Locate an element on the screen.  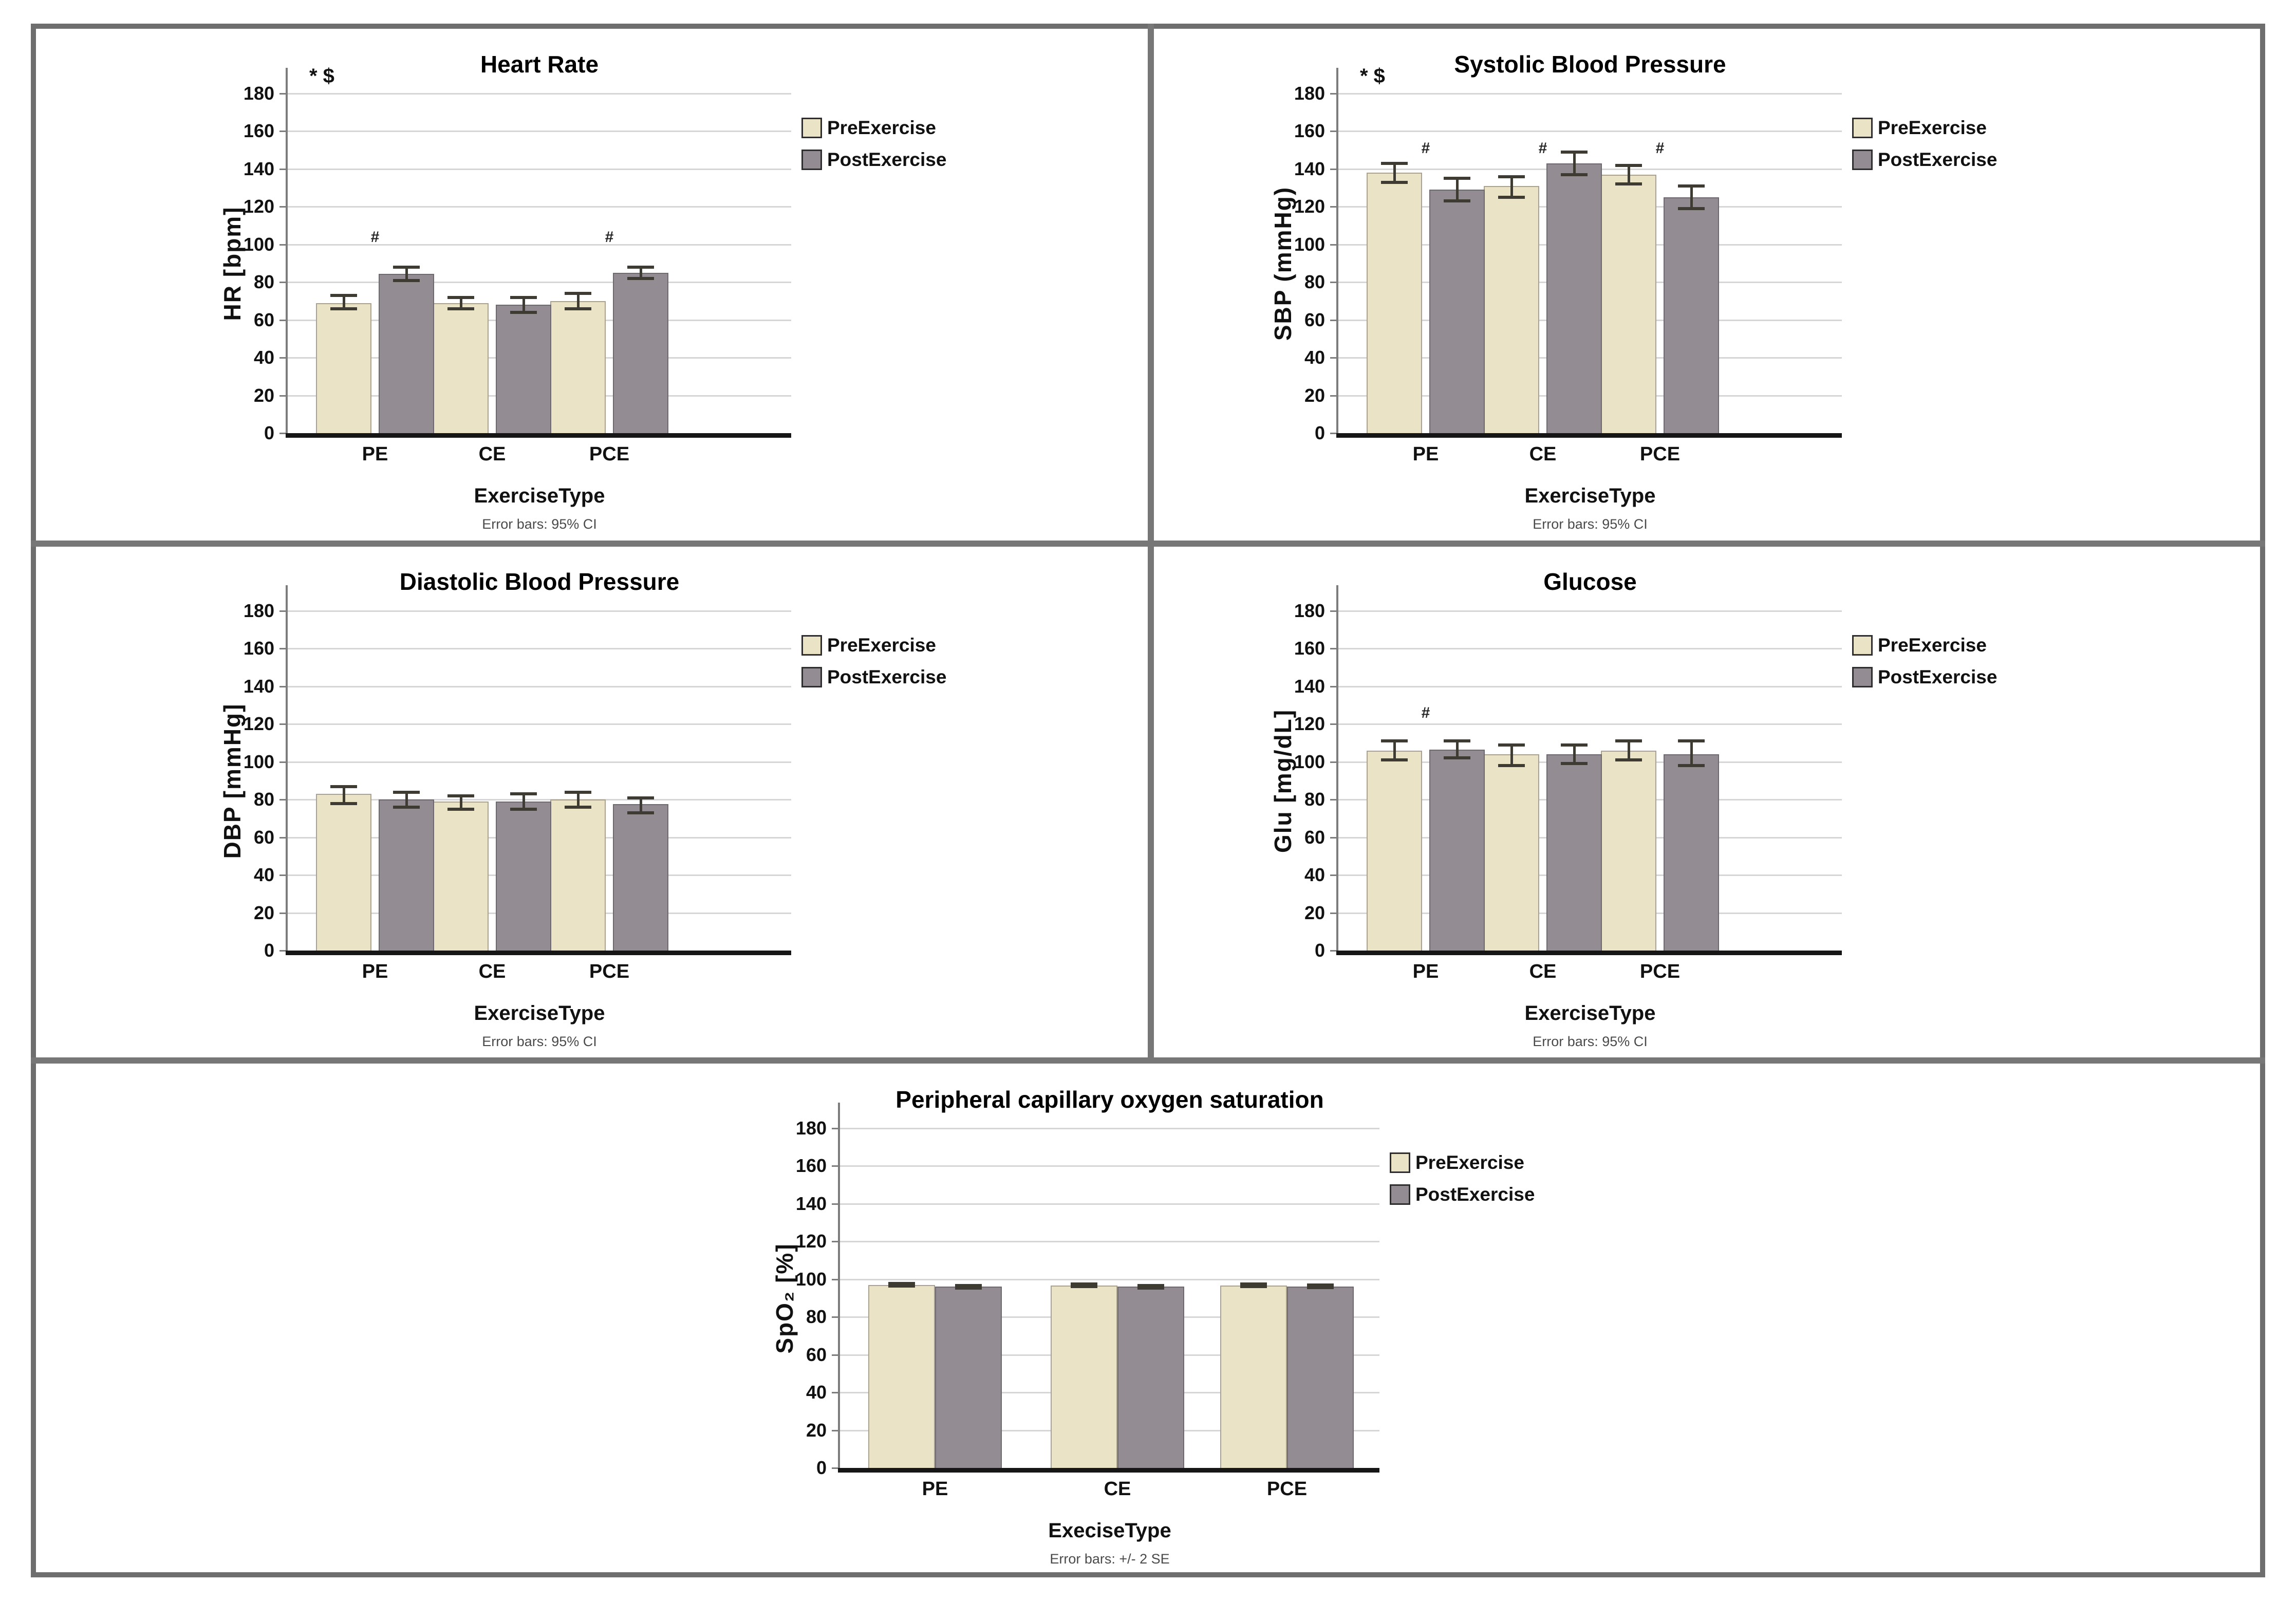
chart-title-diastolic-bp: Diastolic Blood Pressure is located at coordinates (539, 581).